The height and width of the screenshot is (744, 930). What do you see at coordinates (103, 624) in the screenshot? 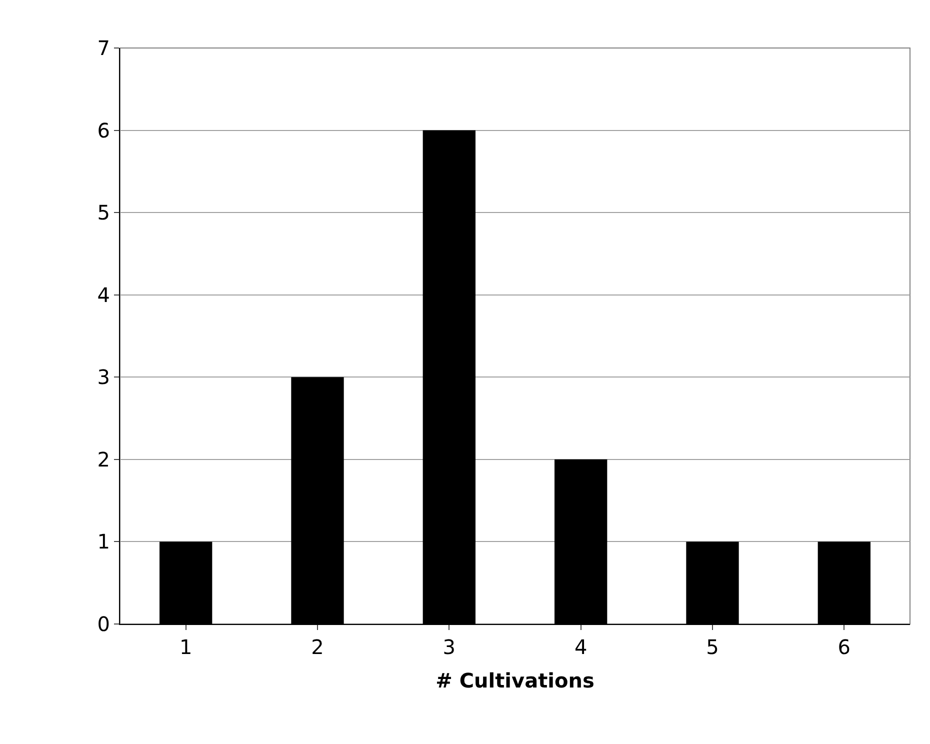
I see `y-tick-label: 0` at bounding box center [103, 624].